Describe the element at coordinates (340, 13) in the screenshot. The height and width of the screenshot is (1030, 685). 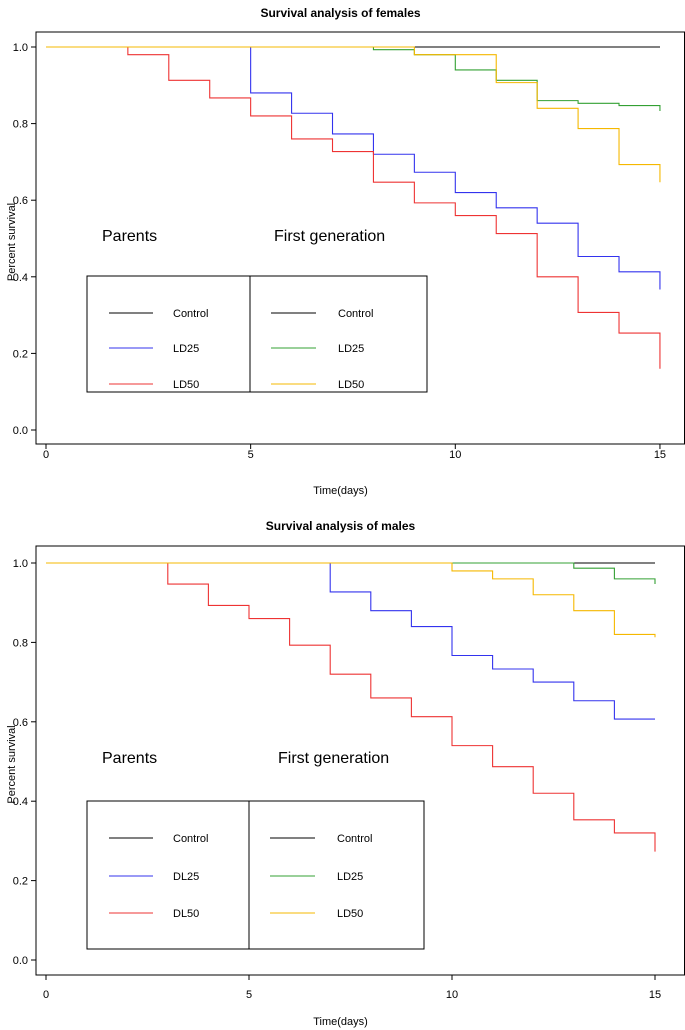
I see `chart-title: Survival analysis of females` at that location.